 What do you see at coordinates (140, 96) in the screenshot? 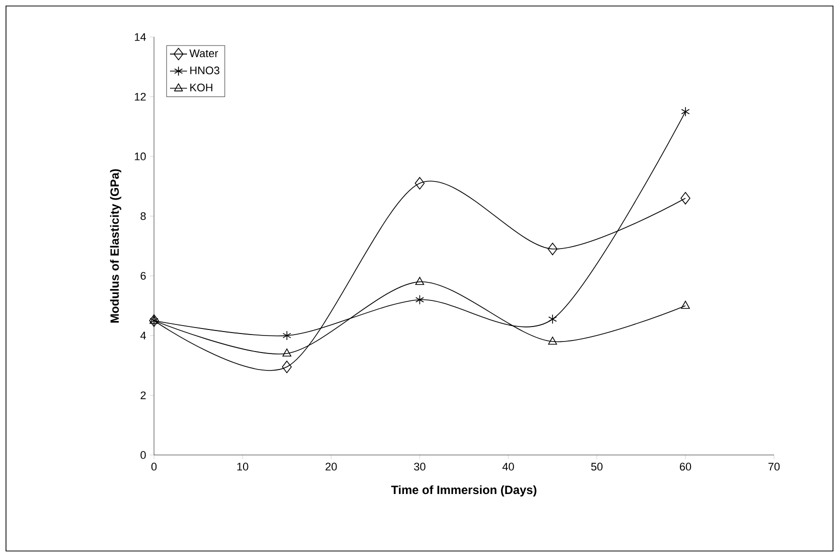
I see `y-tick-label: 12` at bounding box center [140, 96].